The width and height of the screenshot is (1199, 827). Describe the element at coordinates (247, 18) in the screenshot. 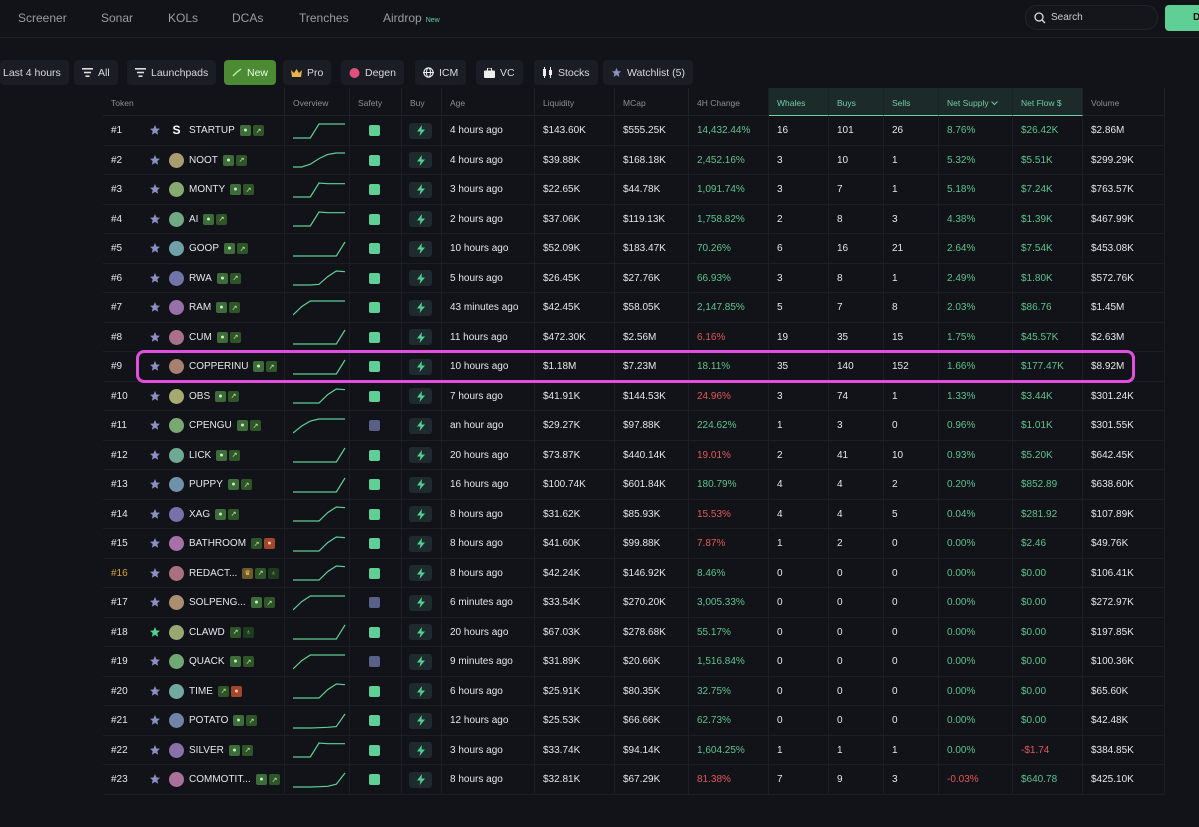

I see `nav-dcas: DCAs` at that location.